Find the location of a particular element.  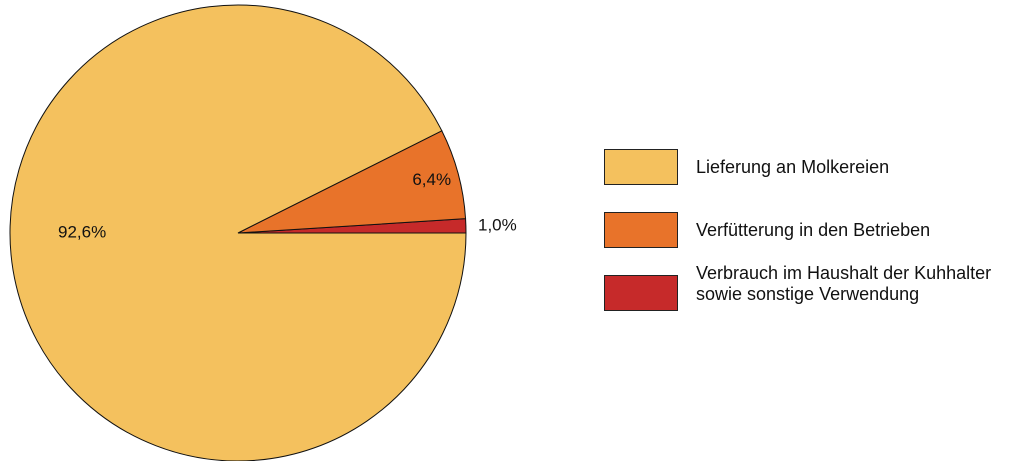

legend-label: Lieferung an Molkereien is located at coordinates (793, 167).